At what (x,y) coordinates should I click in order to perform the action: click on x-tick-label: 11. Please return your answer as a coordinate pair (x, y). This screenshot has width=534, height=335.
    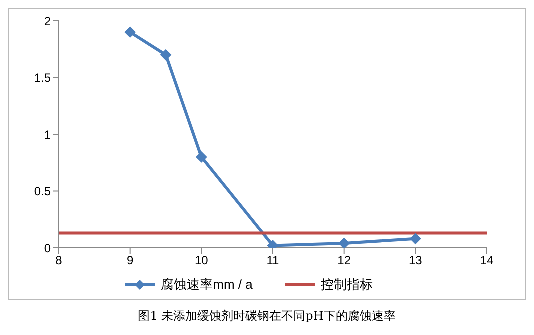
    Looking at the image, I should click on (273, 261).